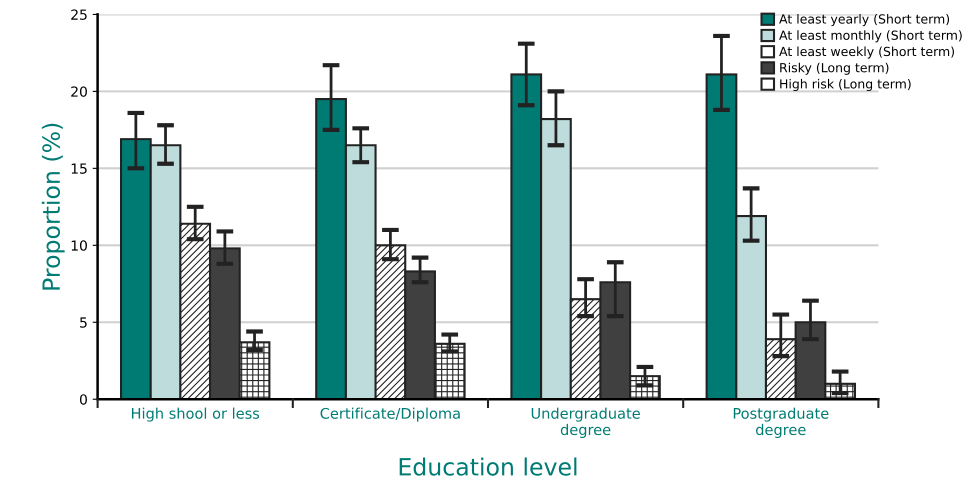  I want to click on y-tick-label: 25, so click(79, 14).